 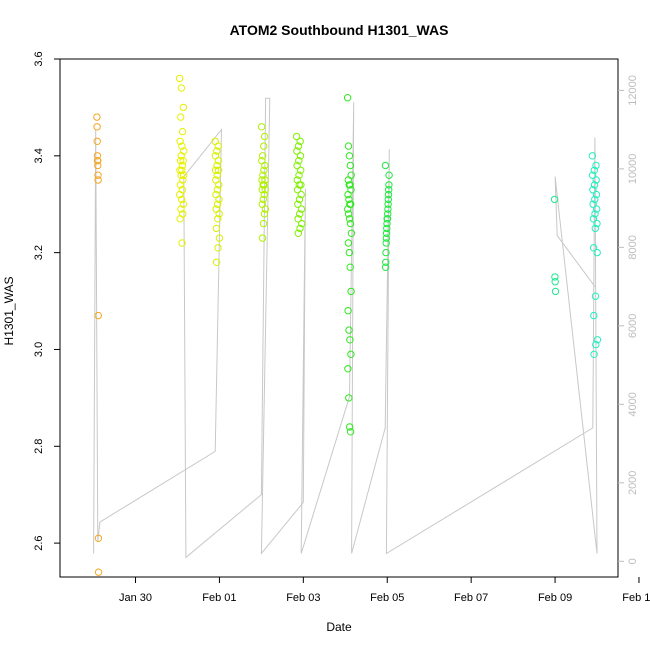 What do you see at coordinates (39, 155) in the screenshot?
I see `y-tick-label: 3.4` at bounding box center [39, 155].